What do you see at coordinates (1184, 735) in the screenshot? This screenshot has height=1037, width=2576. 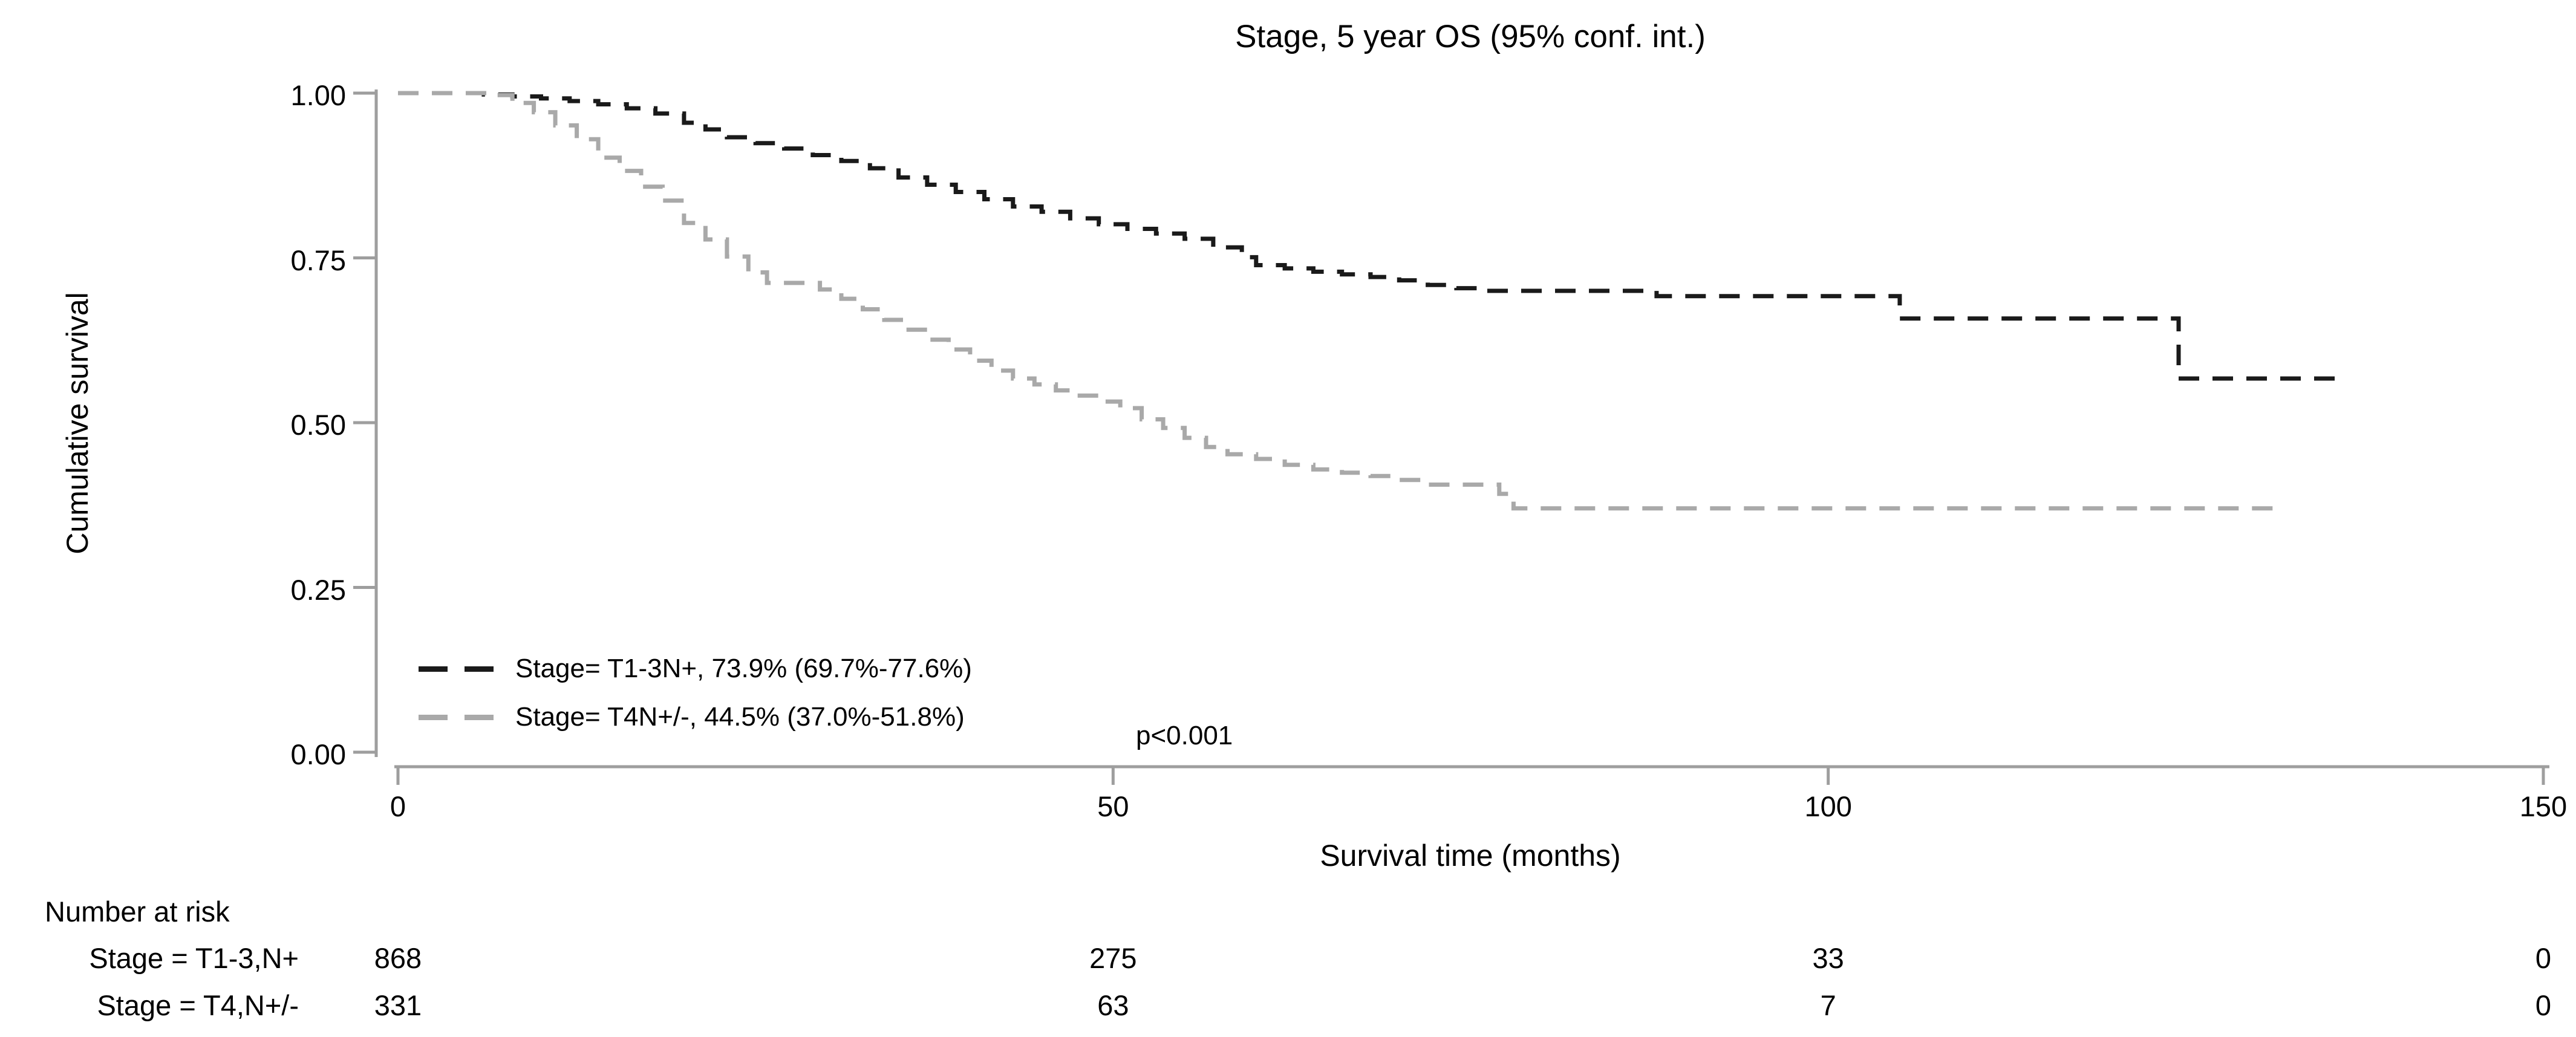 I see `p-value-label: p<0.001` at bounding box center [1184, 735].